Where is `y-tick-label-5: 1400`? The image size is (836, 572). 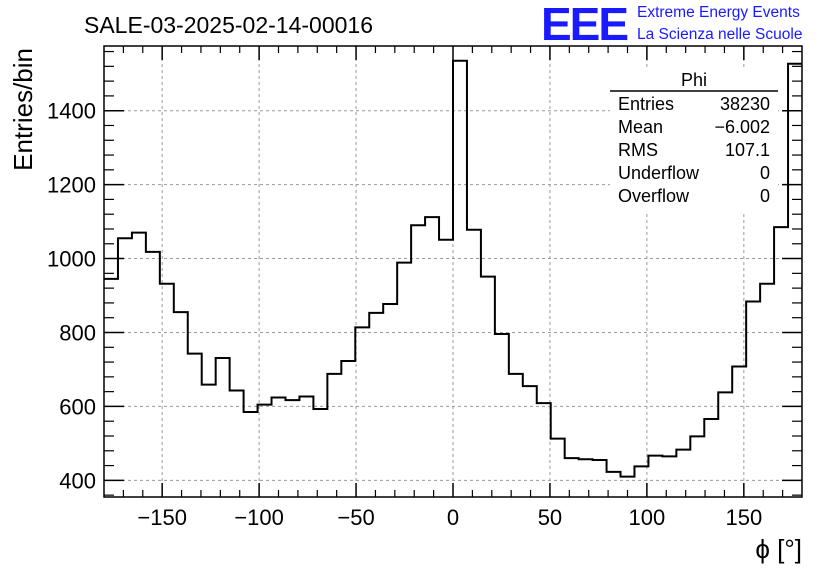
y-tick-label-5: 1400 is located at coordinates (71, 111).